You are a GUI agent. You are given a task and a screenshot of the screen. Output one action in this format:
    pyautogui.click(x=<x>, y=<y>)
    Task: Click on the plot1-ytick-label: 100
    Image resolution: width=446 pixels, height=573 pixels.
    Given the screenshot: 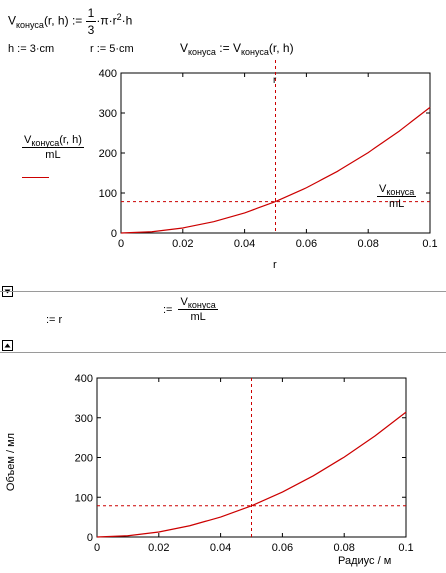 What is the action you would take?
    pyautogui.click(x=108, y=194)
    